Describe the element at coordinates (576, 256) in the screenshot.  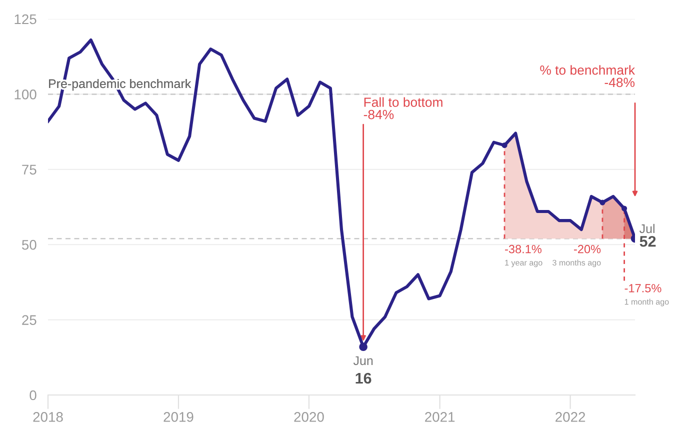
I see `annotation: -20% 3 months ago` at that location.